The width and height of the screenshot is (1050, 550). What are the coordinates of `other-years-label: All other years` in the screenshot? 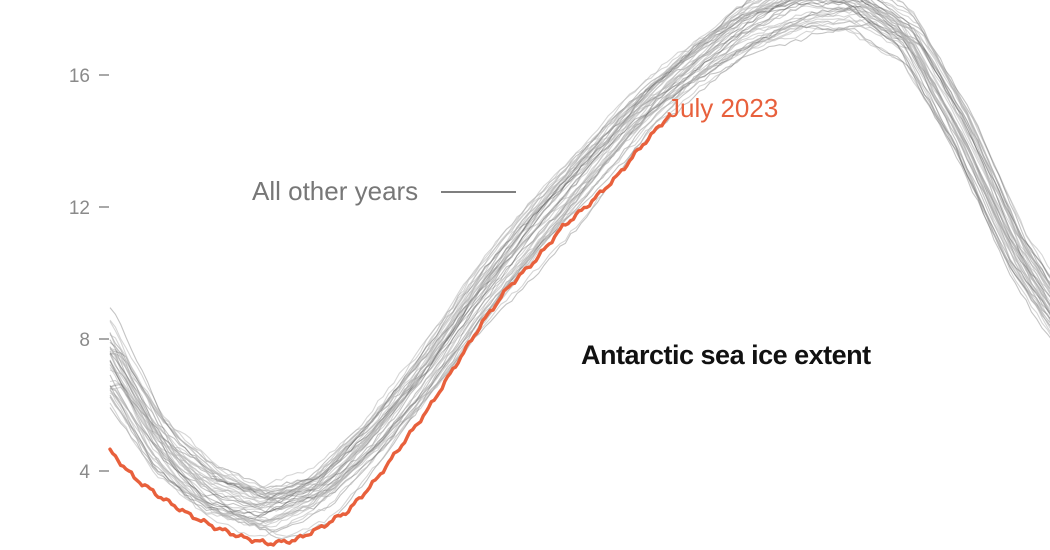 It's located at (335, 191).